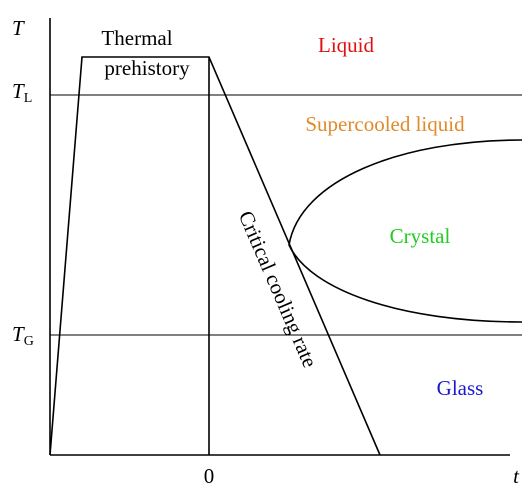  Describe the element at coordinates (385, 124) in the screenshot. I see `region-label: Supercooled liquid` at that location.